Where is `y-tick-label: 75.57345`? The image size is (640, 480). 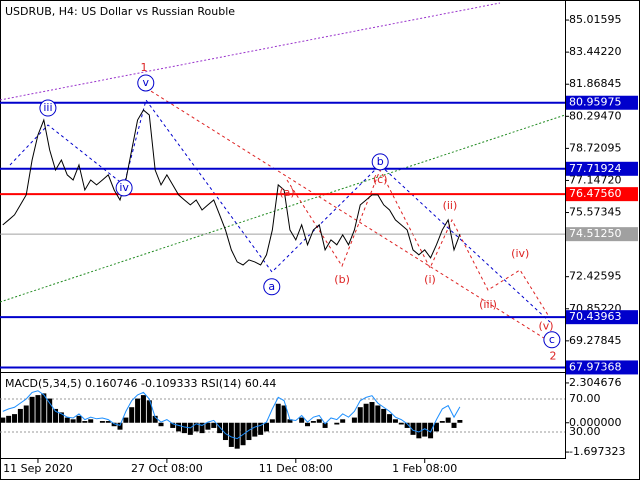 y-tick-label: 75.57345 is located at coordinates (595, 212).